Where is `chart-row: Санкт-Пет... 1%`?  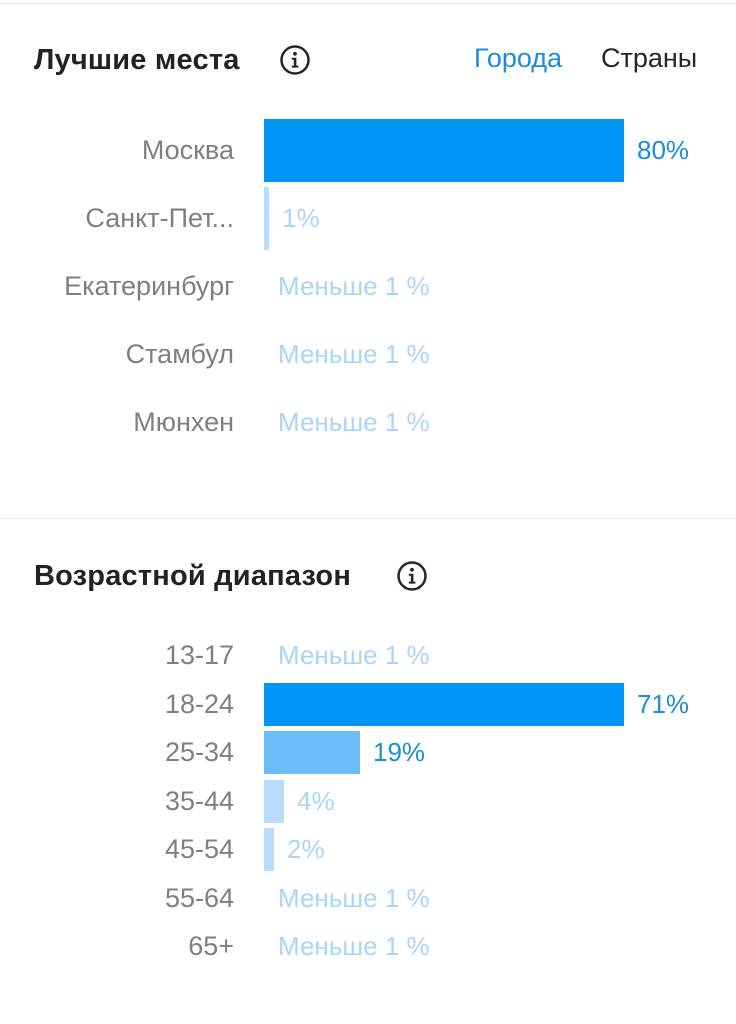
chart-row: Санкт-Пет... 1% is located at coordinates (368, 218).